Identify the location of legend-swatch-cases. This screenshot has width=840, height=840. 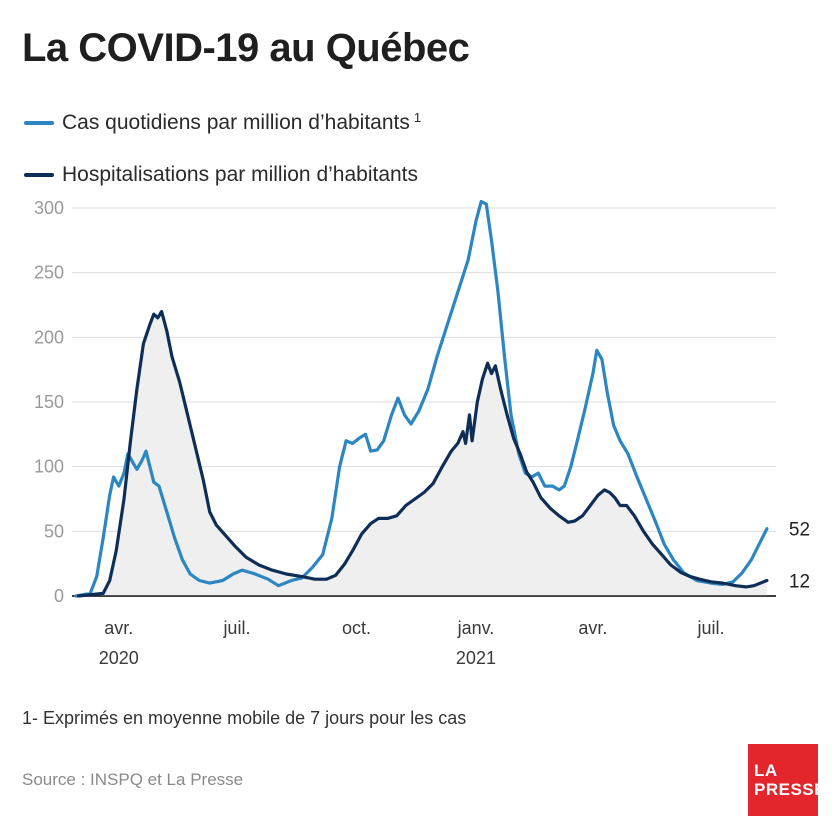
(39, 123).